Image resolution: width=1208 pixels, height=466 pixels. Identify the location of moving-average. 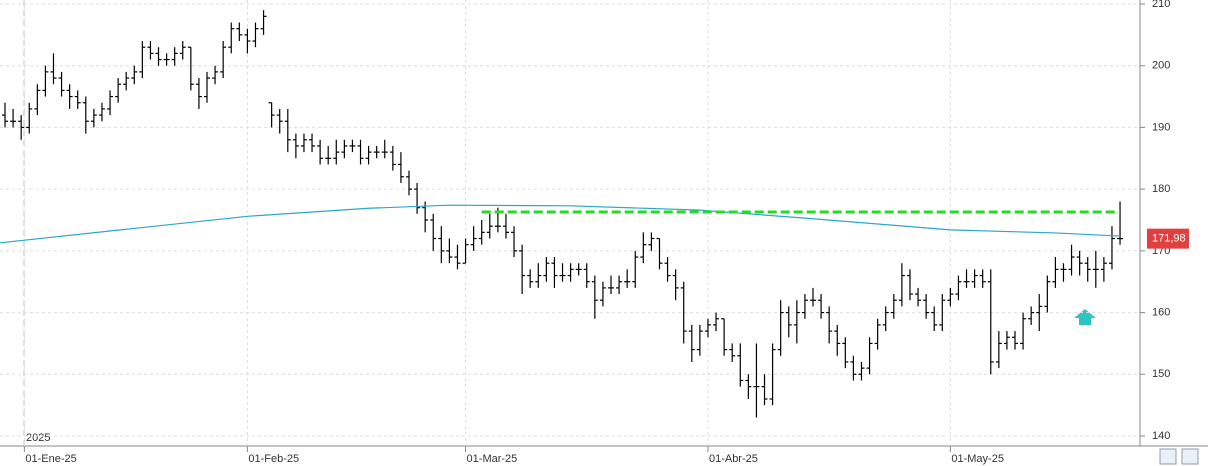
(560, 224).